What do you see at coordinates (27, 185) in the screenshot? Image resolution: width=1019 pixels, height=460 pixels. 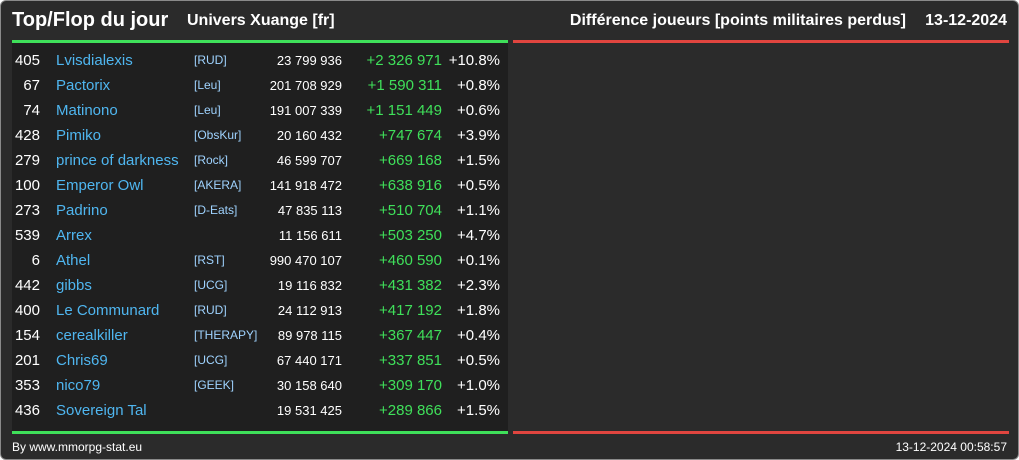 I see `player-rank: 100` at bounding box center [27, 185].